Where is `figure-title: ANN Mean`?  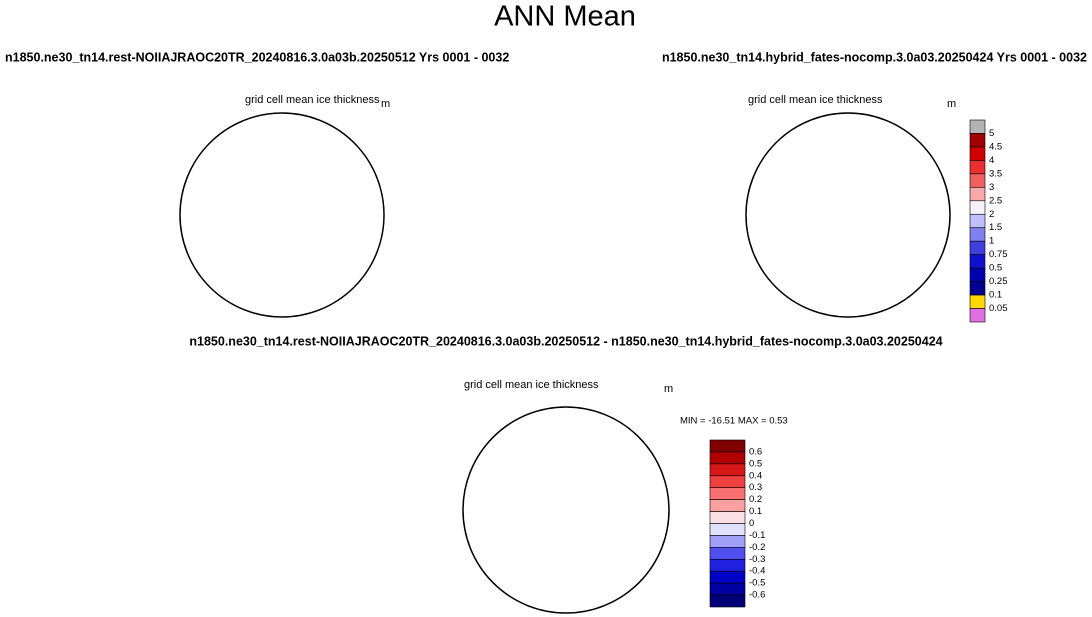 figure-title: ANN Mean is located at coordinates (565, 17).